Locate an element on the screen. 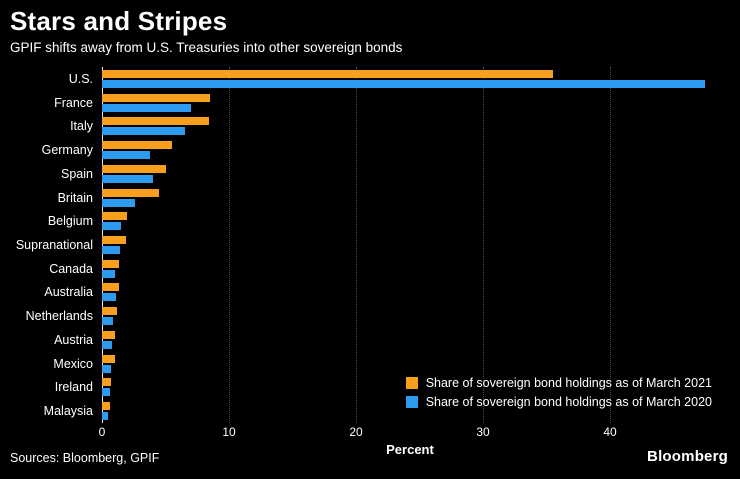  chart-title: Stars and Stripes is located at coordinates (119, 21).